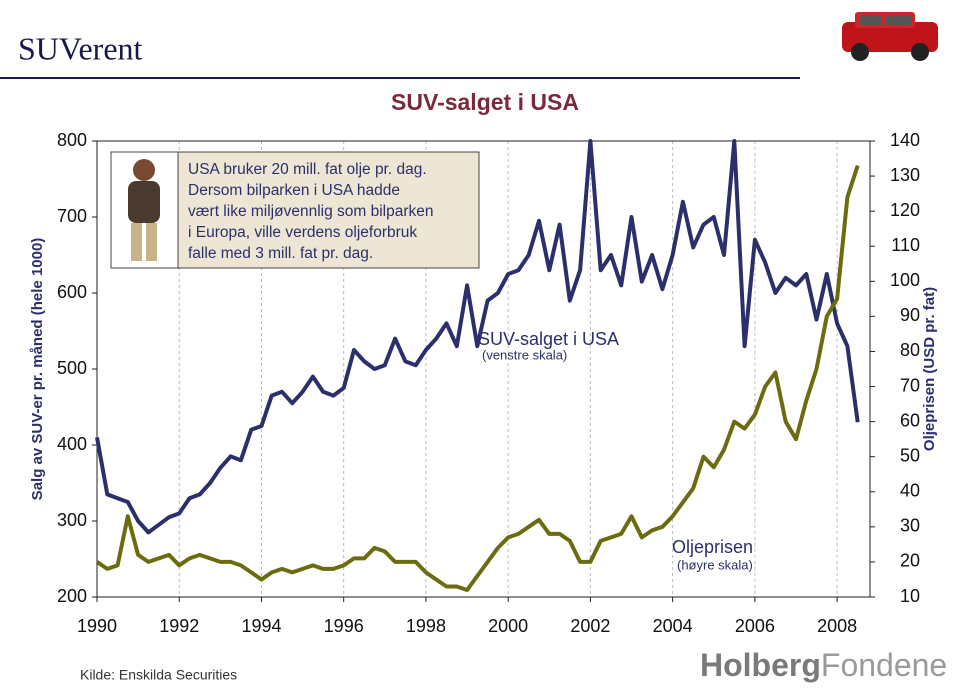 The width and height of the screenshot is (960, 698). Describe the element at coordinates (179, 626) in the screenshot. I see `x-tick-label: 1992` at that location.